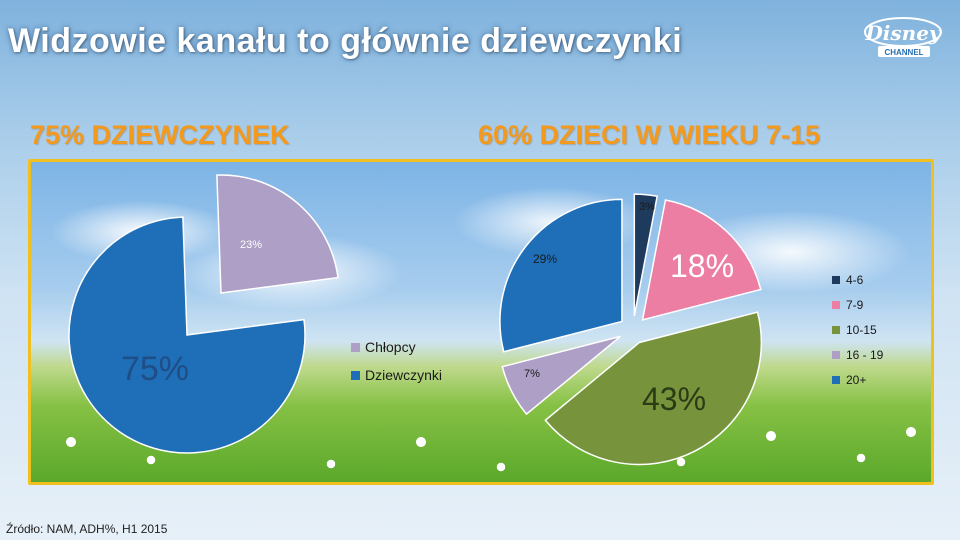 The height and width of the screenshot is (540, 960). I want to click on pie1-label-ch-opcy: 23%, so click(251, 245).